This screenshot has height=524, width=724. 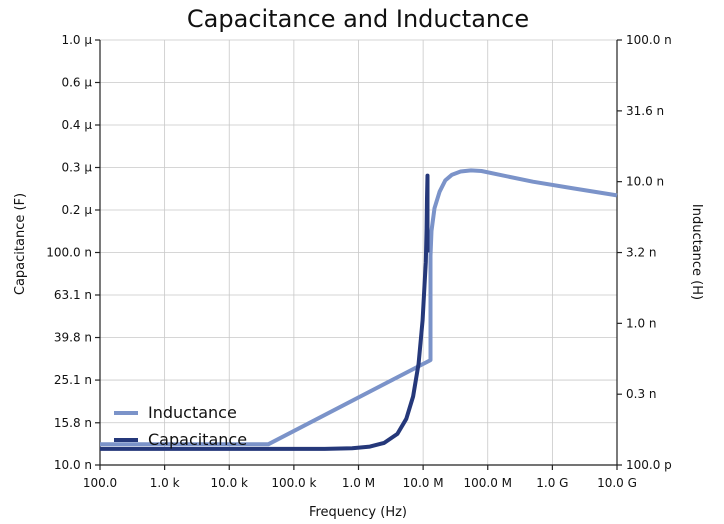 I want to click on left-y-tick-label: 0.3 µ, so click(x=76, y=167).